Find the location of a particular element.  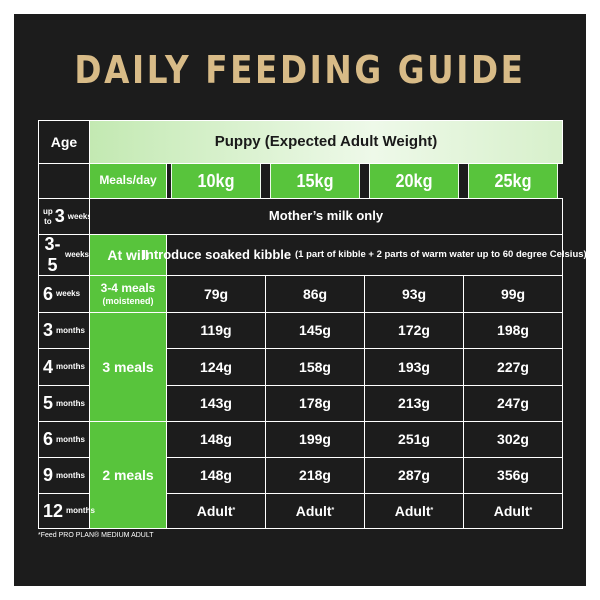

value-cell: 199g is located at coordinates (315, 439).